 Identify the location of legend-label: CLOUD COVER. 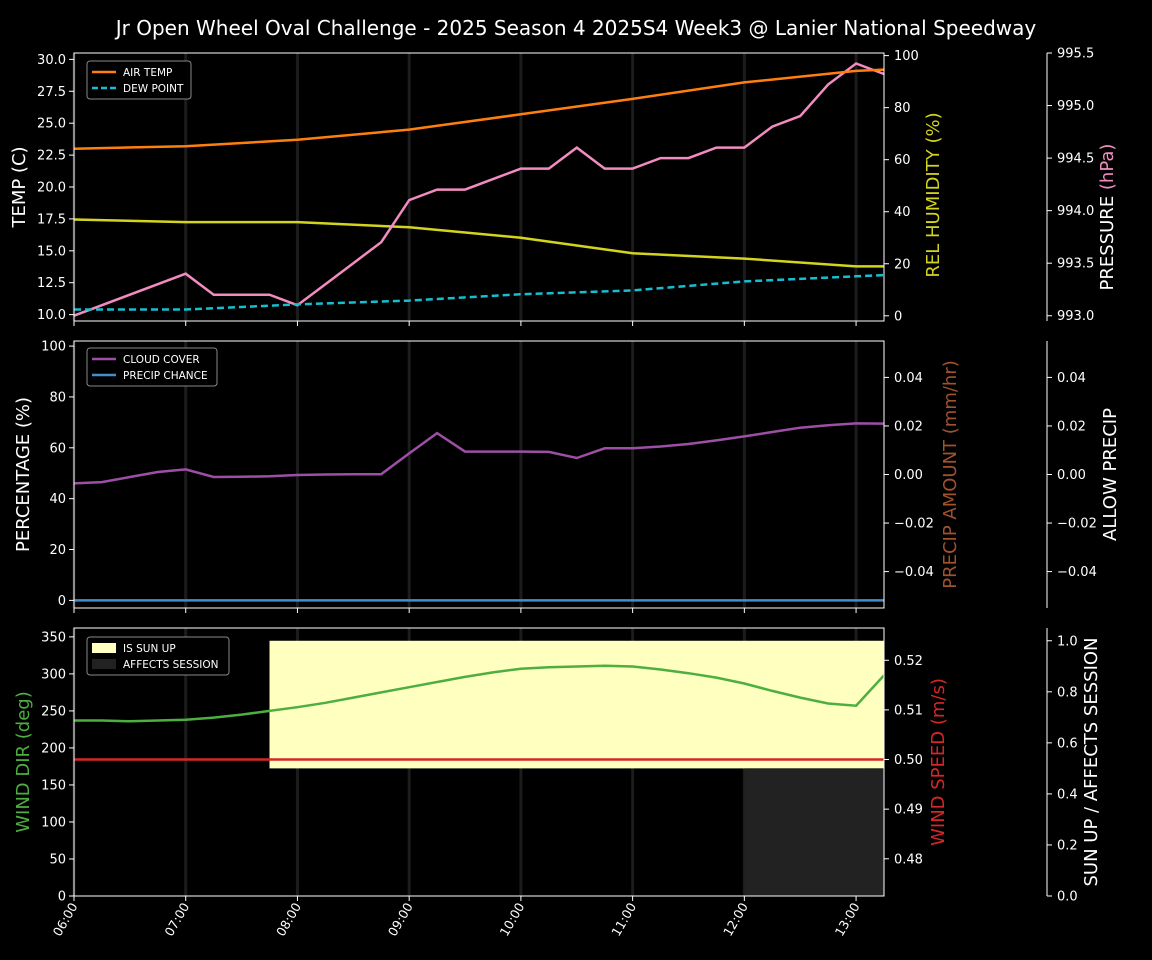
(161, 360).